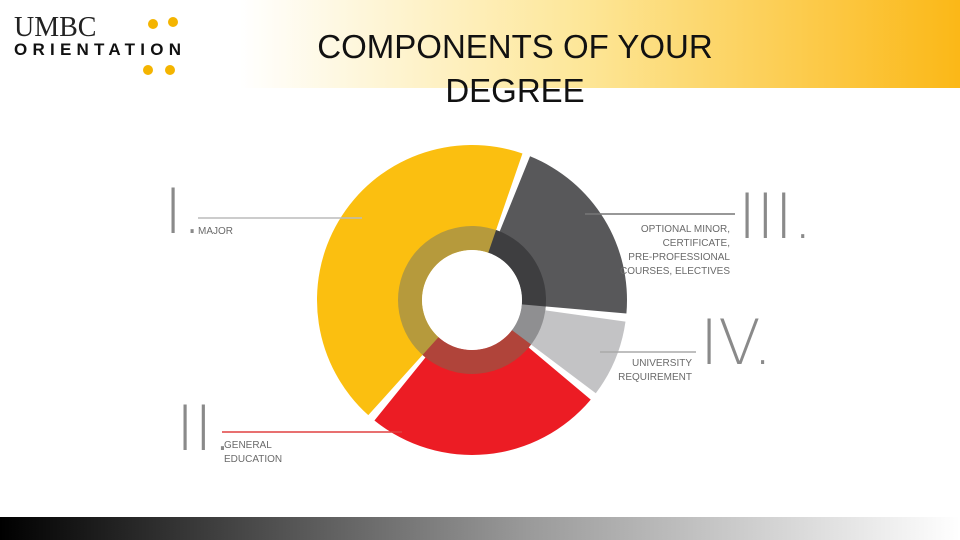 This screenshot has width=960, height=540. I want to click on section-label: PRE-PROFESSIONAL, so click(679, 257).